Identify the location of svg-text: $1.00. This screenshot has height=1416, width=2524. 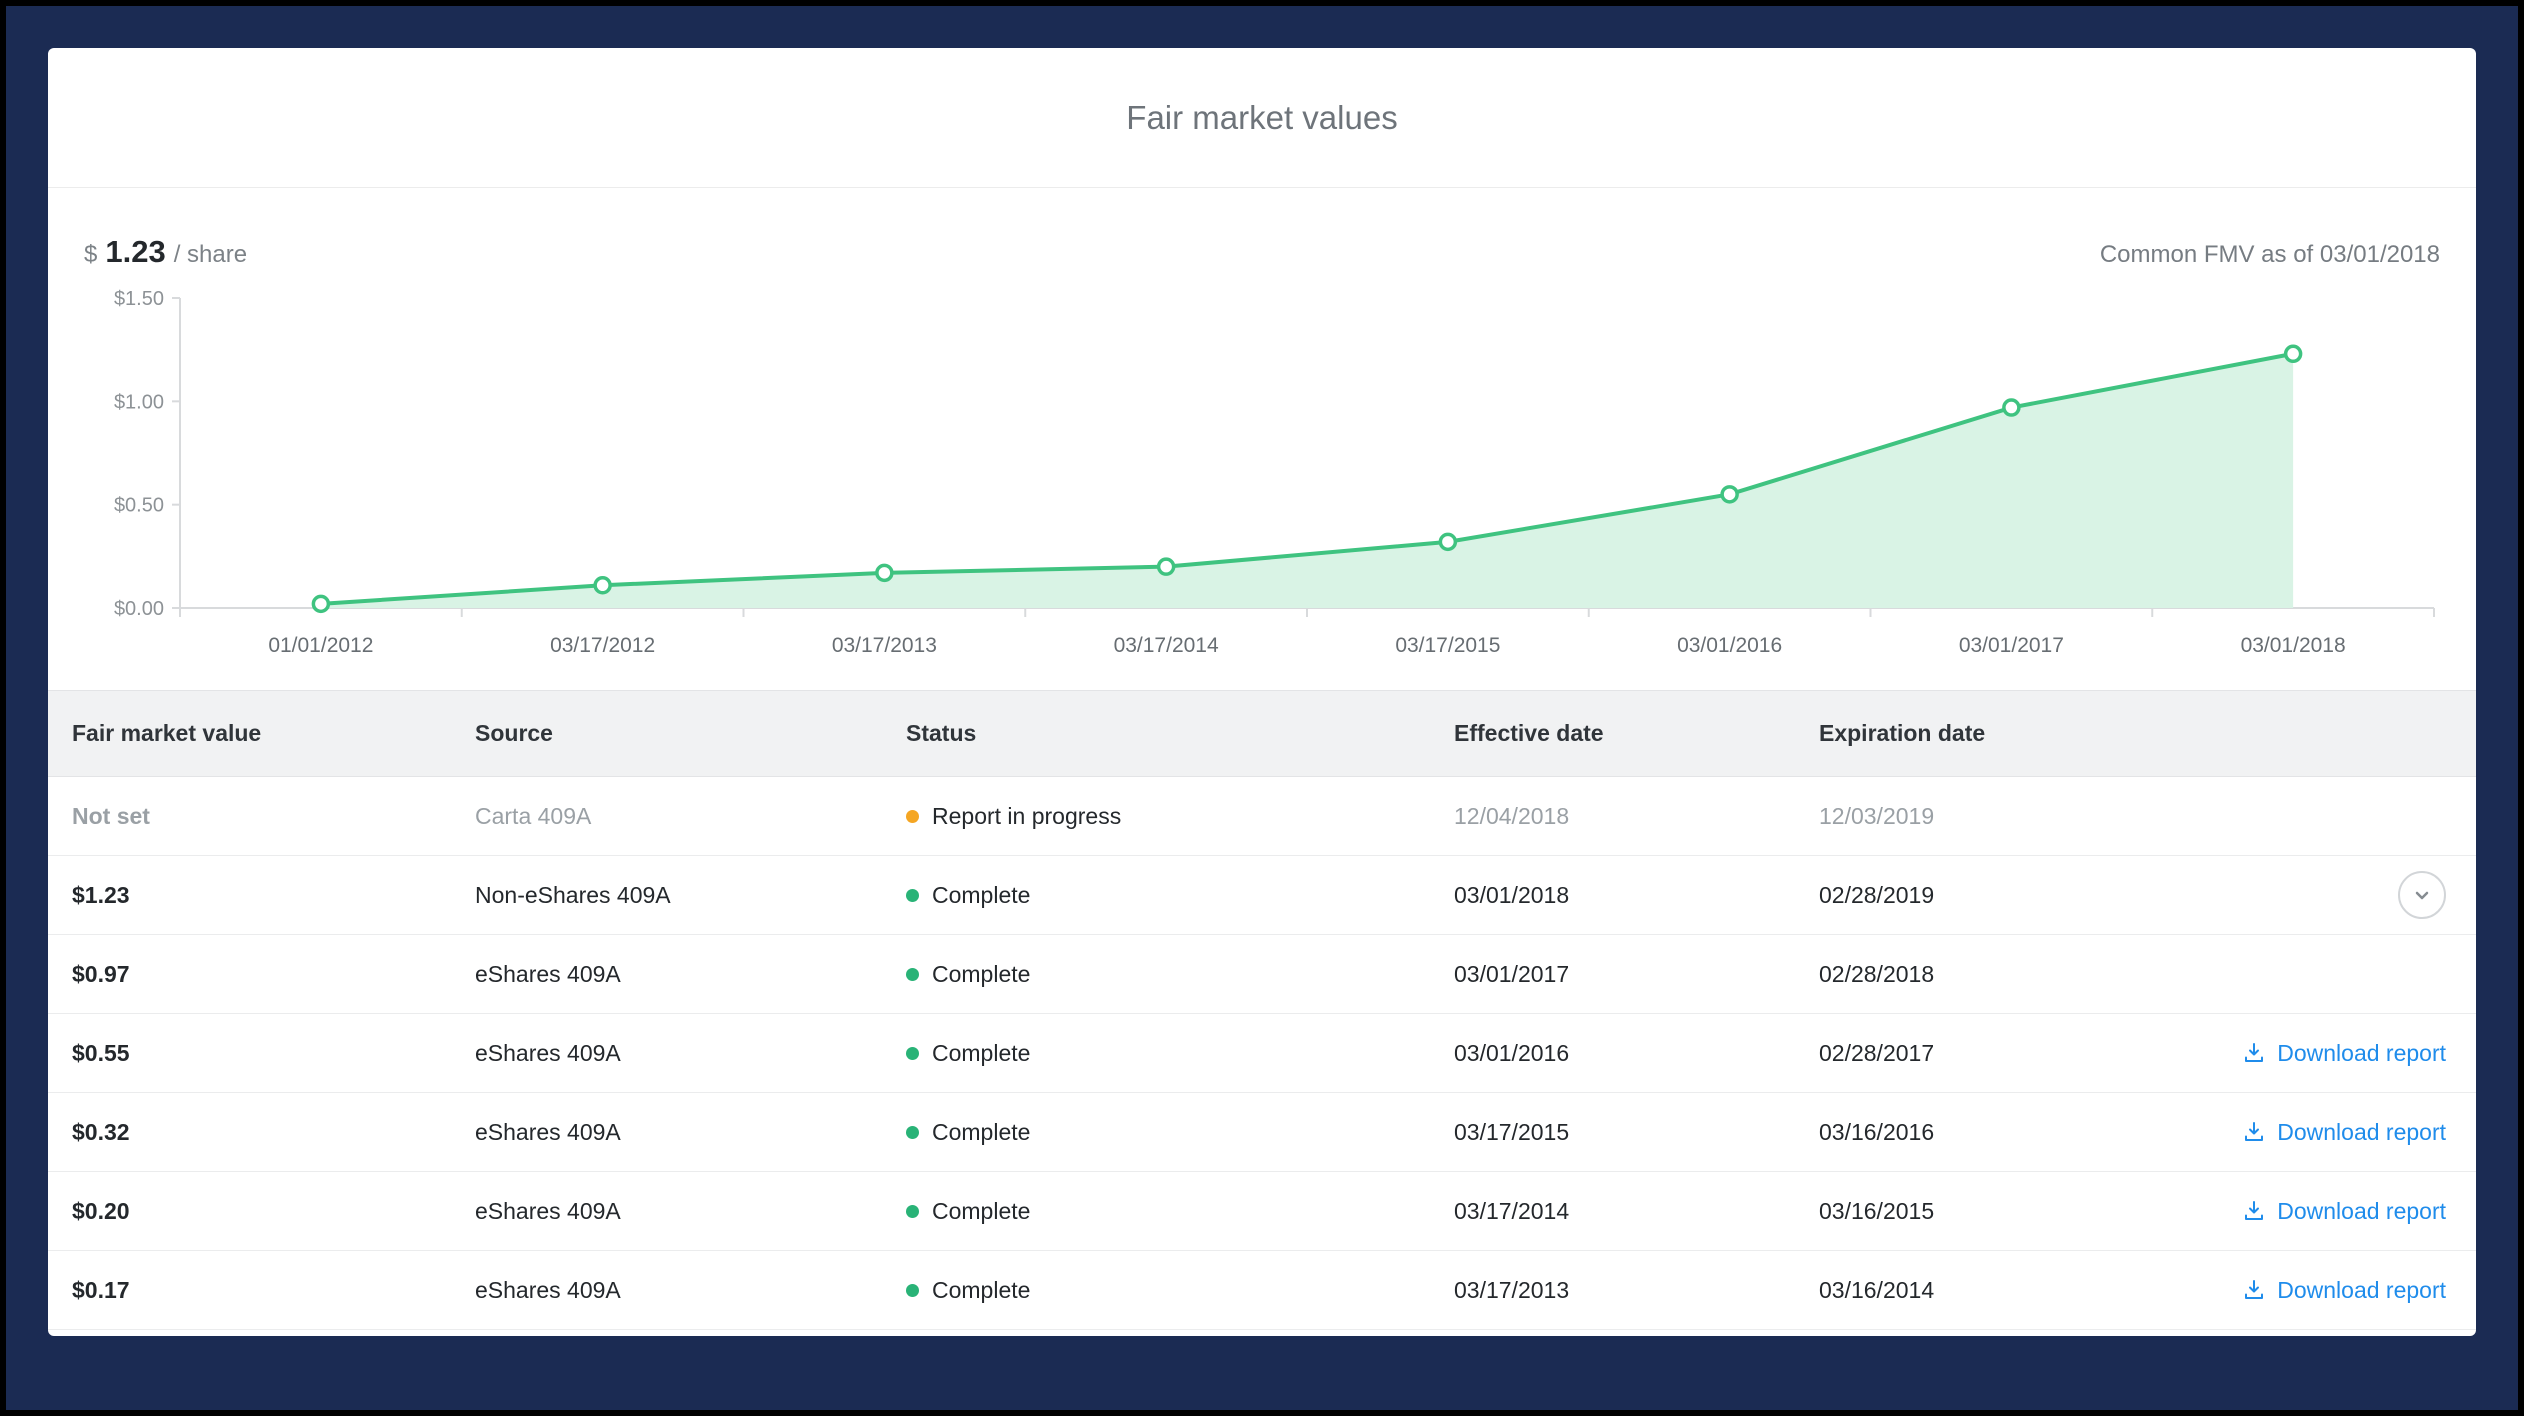
(139, 402).